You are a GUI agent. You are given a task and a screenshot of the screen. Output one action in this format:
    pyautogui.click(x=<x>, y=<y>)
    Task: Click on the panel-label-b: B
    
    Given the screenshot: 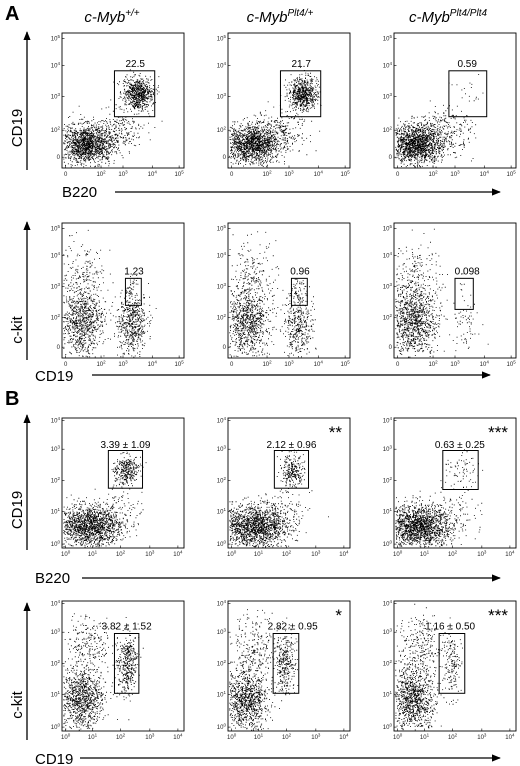 What is the action you would take?
    pyautogui.click(x=12, y=399)
    